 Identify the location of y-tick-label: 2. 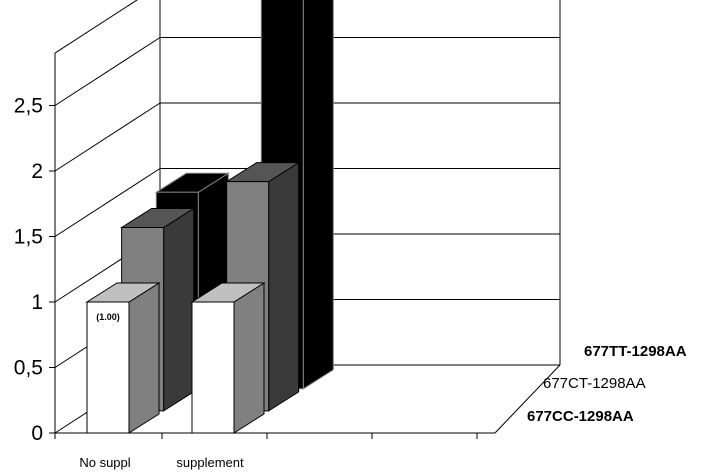
(37, 171).